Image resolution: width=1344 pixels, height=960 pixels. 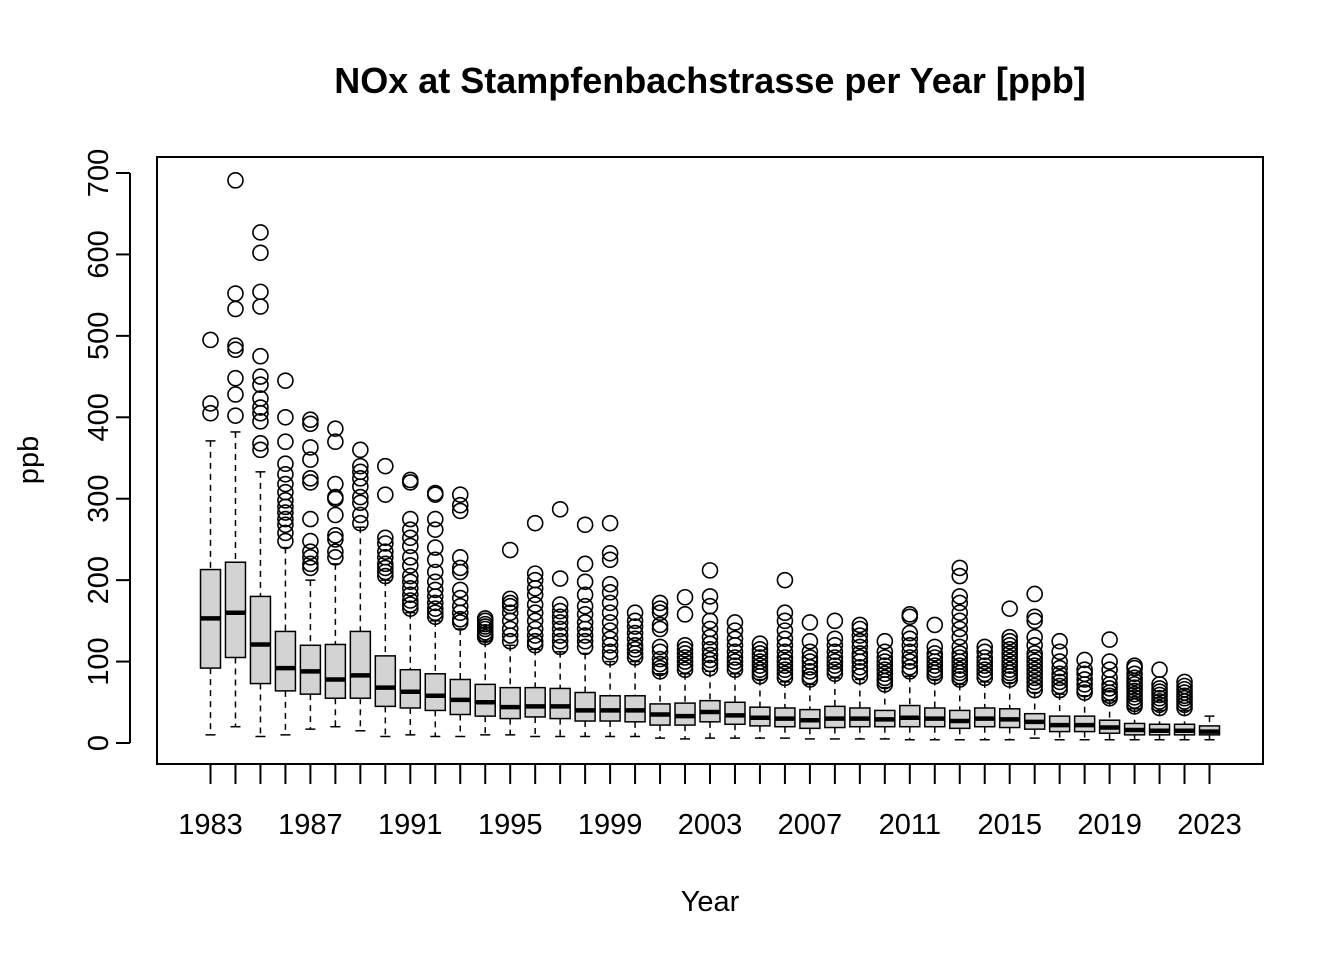 I want to click on box-2006, so click(x=785, y=655).